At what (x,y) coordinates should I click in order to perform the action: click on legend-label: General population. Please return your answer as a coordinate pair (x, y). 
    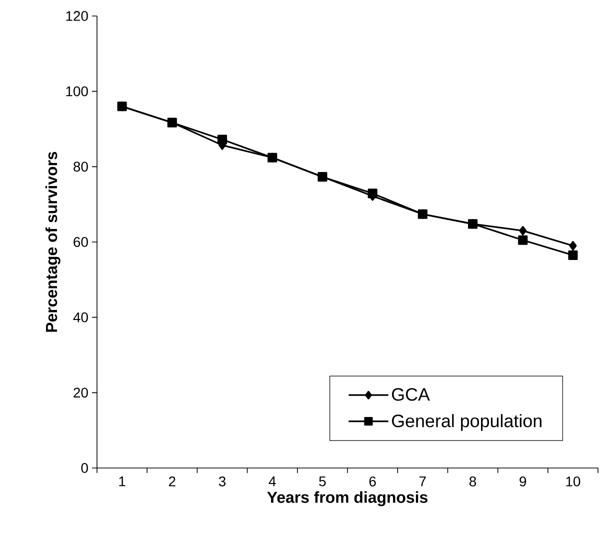
    Looking at the image, I should click on (467, 422).